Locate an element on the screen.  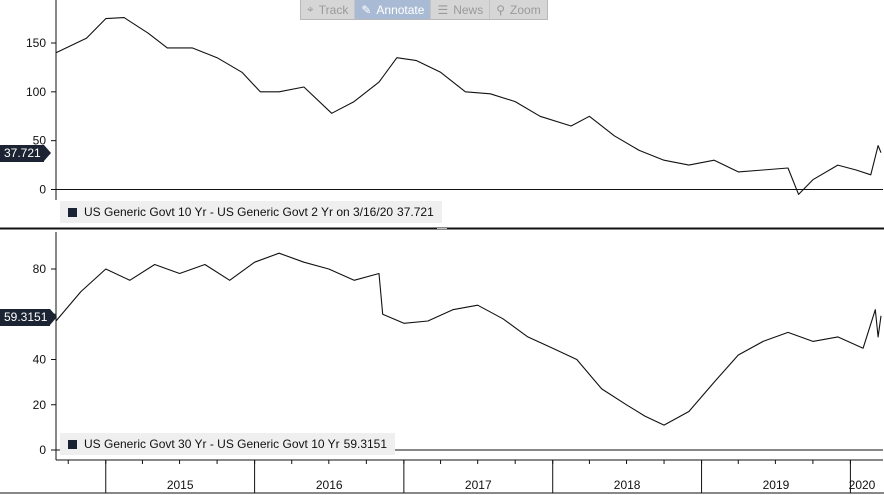
track-label: Track is located at coordinates (333, 9).